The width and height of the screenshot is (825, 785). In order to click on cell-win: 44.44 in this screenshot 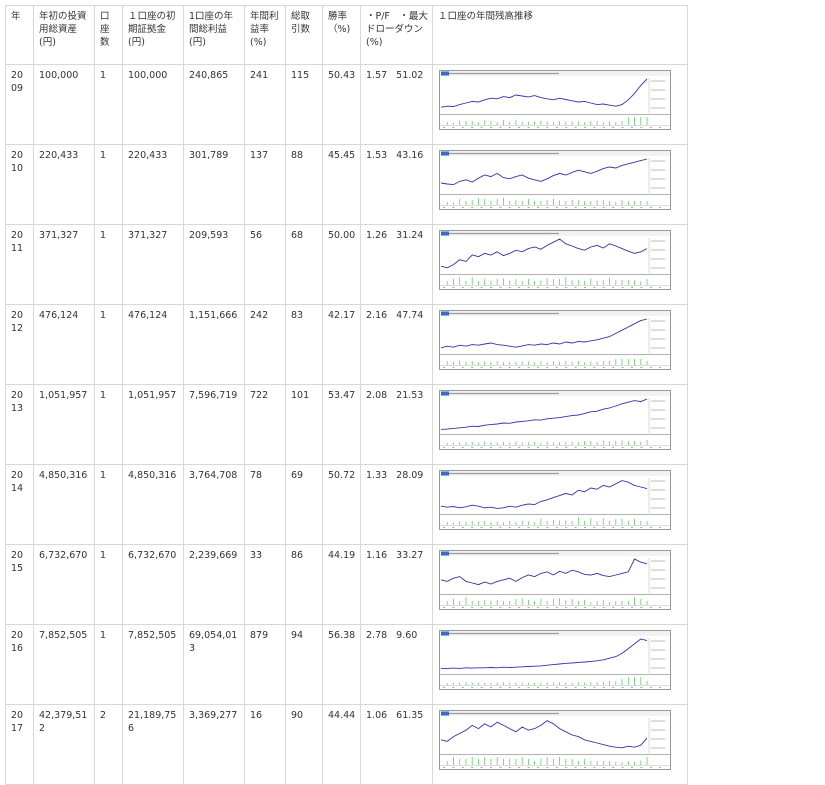, I will do `click(341, 744)`.